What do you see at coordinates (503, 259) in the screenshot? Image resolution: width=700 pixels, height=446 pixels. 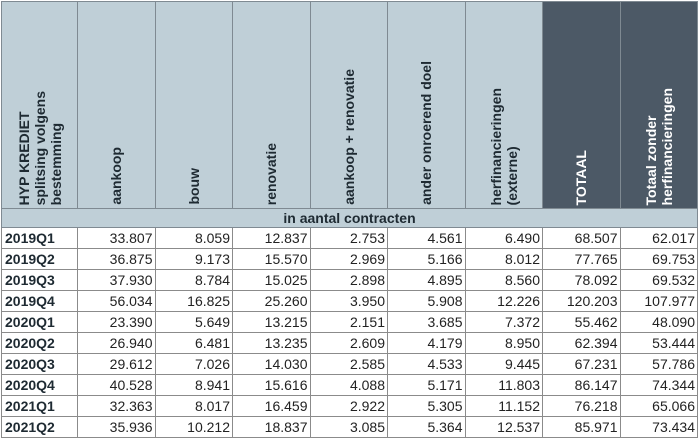 I see `table-cell: 8.012` at bounding box center [503, 259].